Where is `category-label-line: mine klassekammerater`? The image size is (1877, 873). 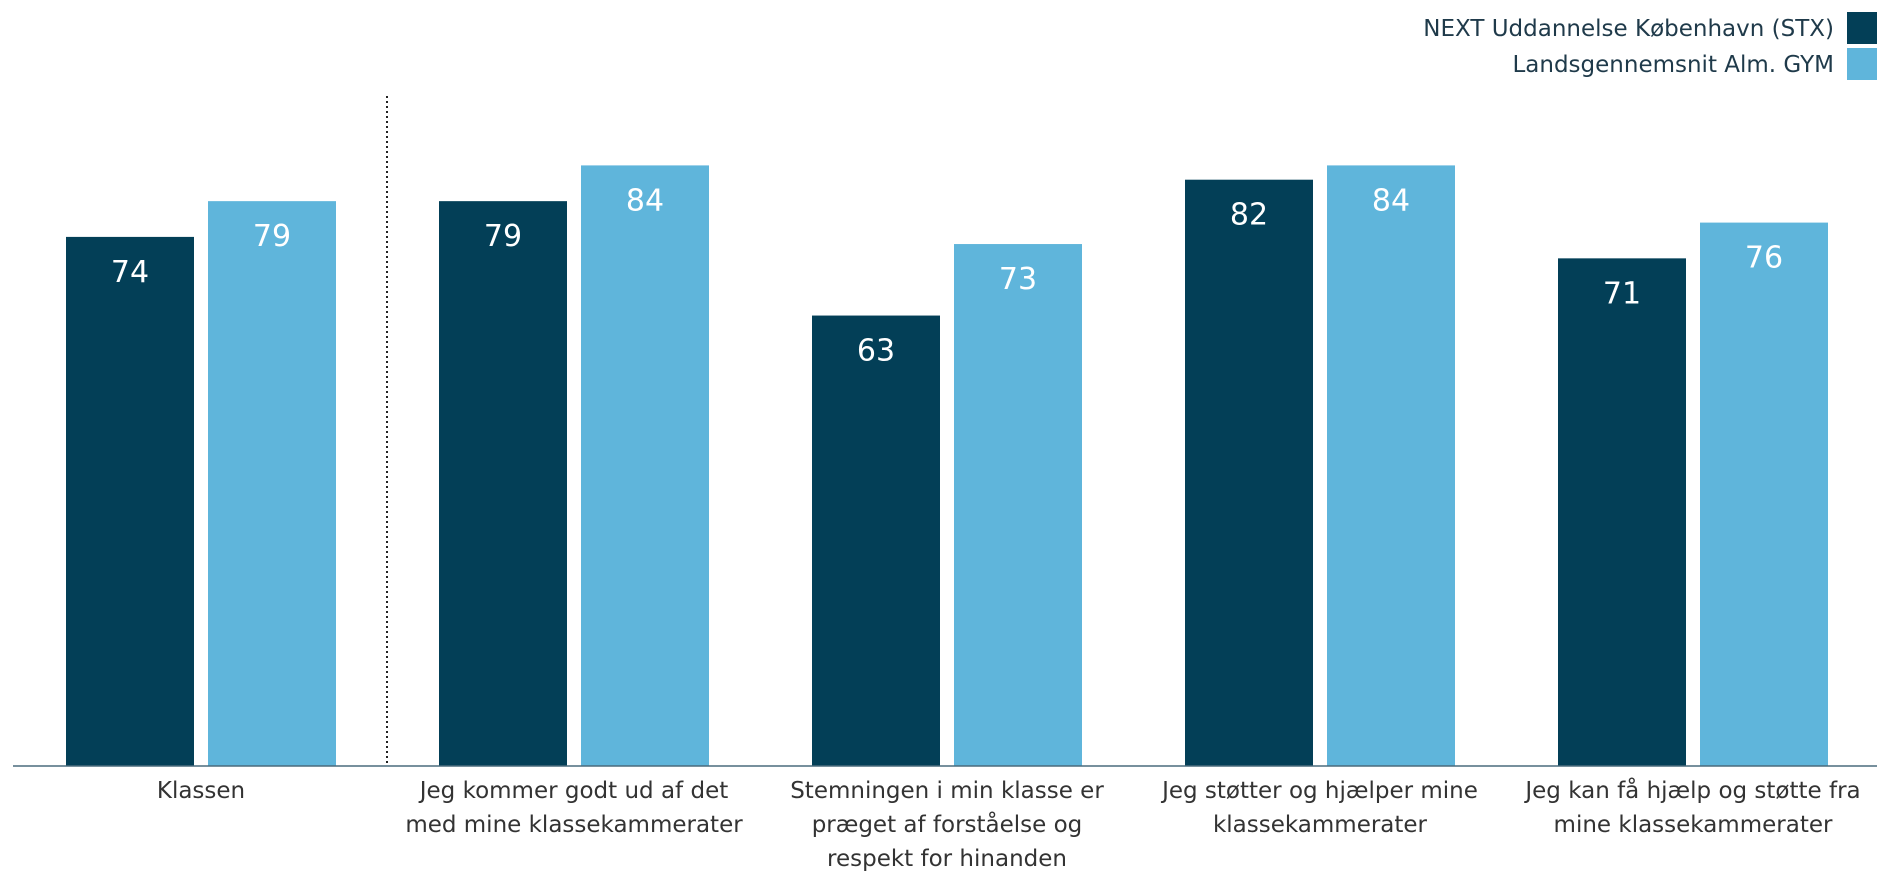
category-label-line: mine klassekammerater is located at coordinates (1693, 825).